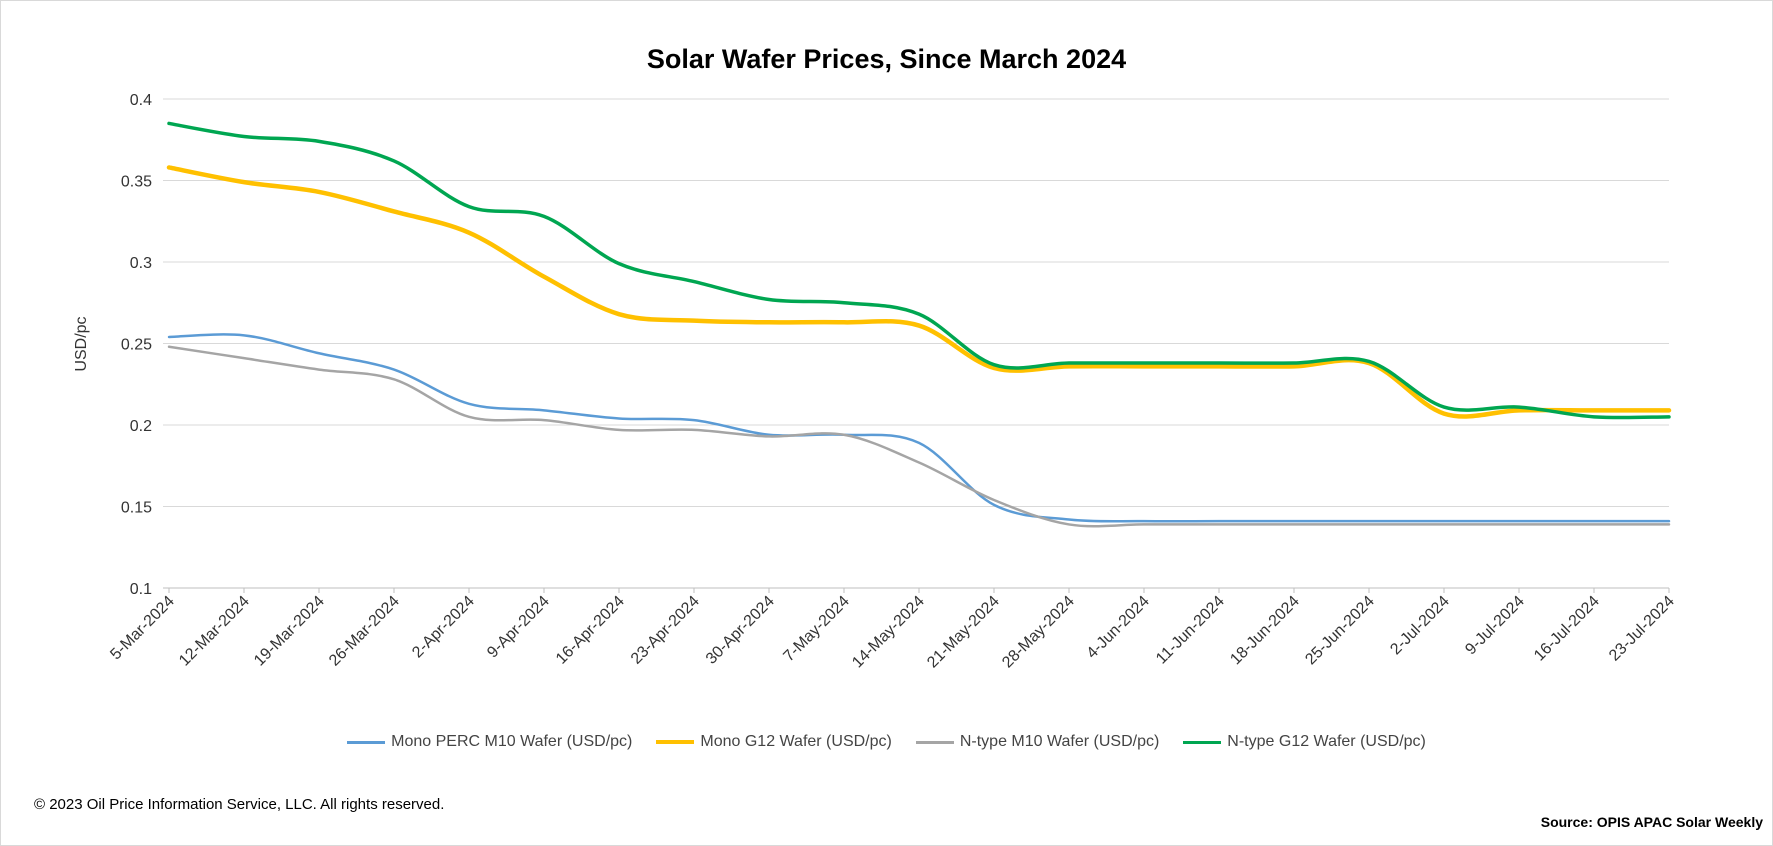 The height and width of the screenshot is (846, 1773). What do you see at coordinates (512, 741) in the screenshot?
I see `legend-label: Mono PERC M10 Wafer (USD/pc)` at bounding box center [512, 741].